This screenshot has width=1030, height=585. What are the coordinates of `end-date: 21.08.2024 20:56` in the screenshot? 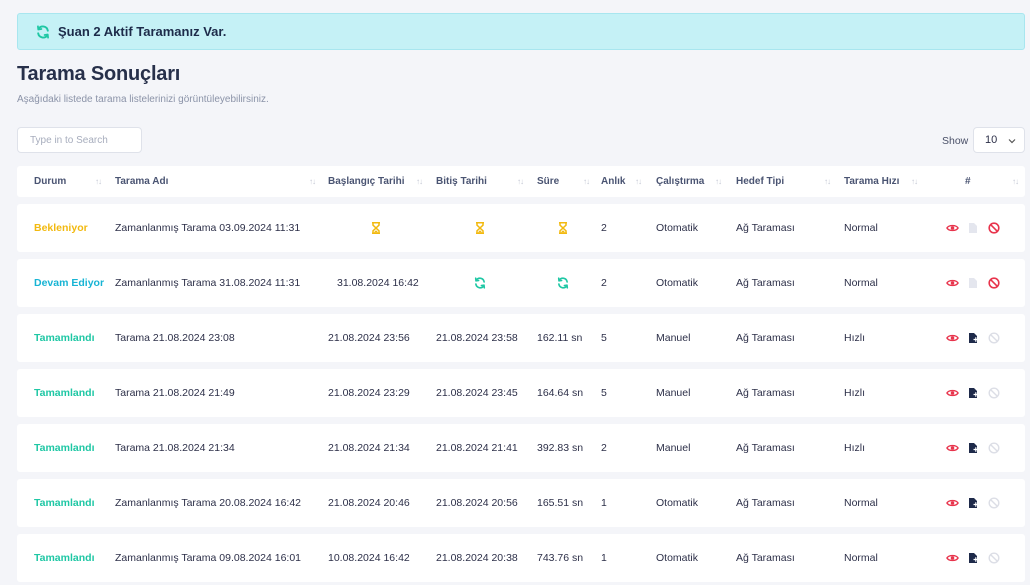 It's located at (477, 503).